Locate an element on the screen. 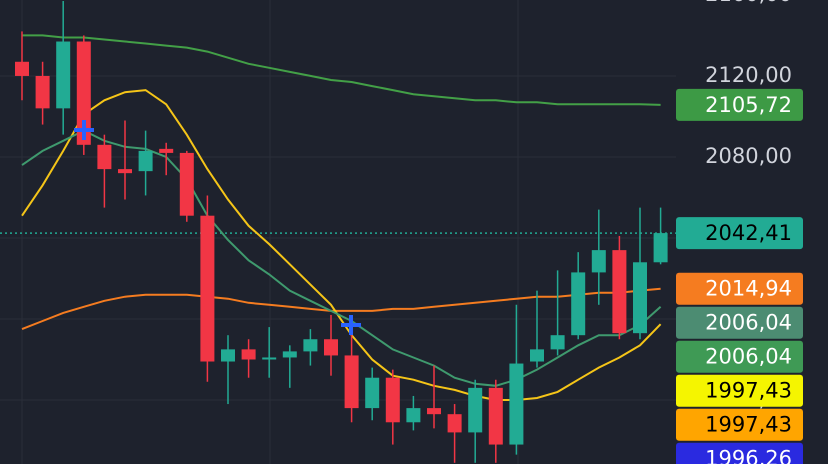 This screenshot has height=464, width=828. price-badge-label: 2042,41 is located at coordinates (748, 233).